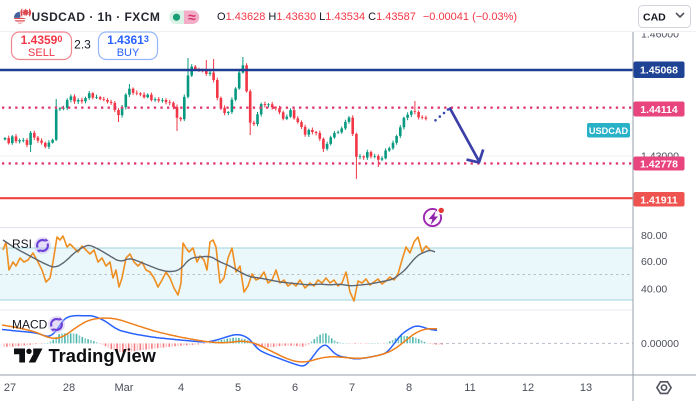  Describe the element at coordinates (42, 40) in the screenshot. I see `svg-text: 1.43590` at that location.